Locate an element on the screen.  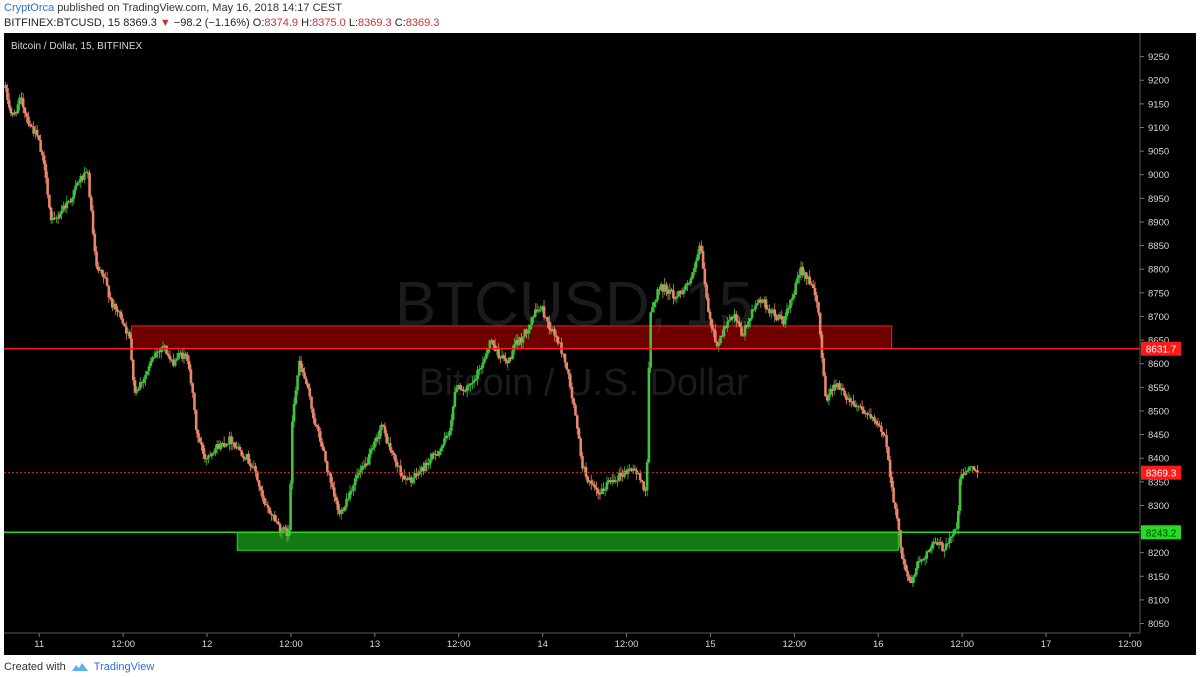
time-axis-bg is located at coordinates (600, 644).